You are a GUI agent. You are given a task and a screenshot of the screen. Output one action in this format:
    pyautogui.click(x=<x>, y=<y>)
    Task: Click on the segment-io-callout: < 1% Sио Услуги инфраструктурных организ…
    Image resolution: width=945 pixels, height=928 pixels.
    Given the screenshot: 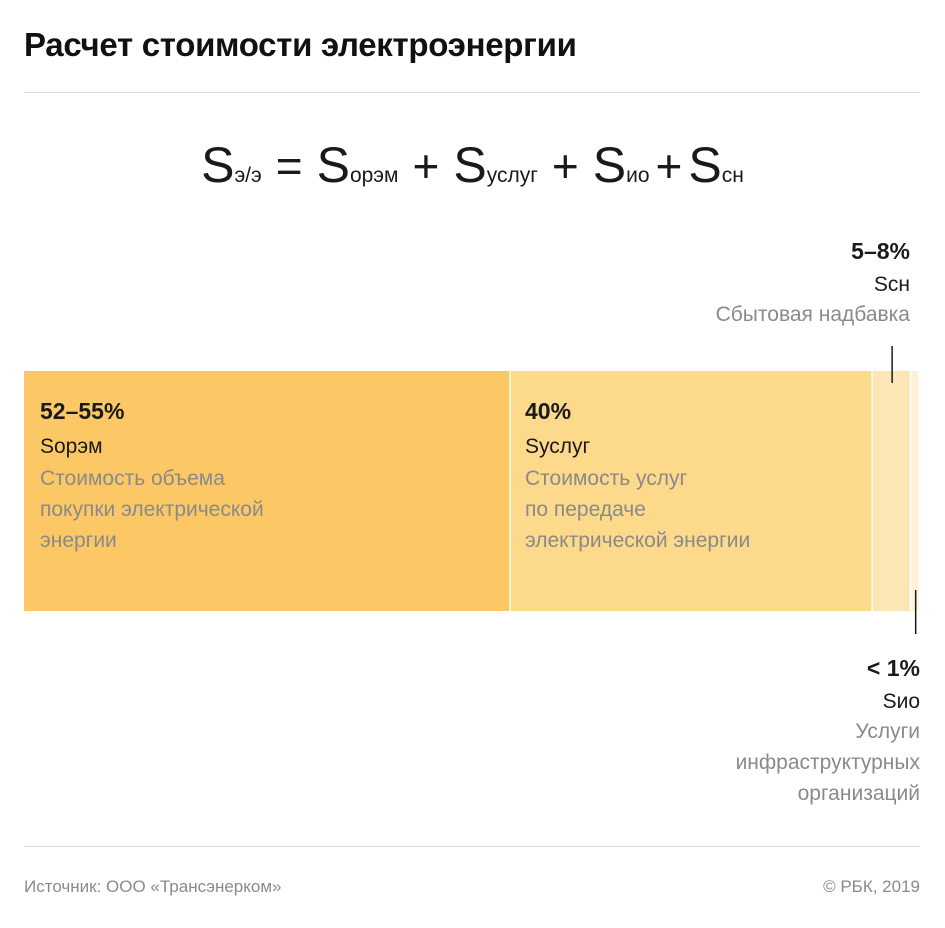 What is the action you would take?
    pyautogui.click(x=828, y=732)
    